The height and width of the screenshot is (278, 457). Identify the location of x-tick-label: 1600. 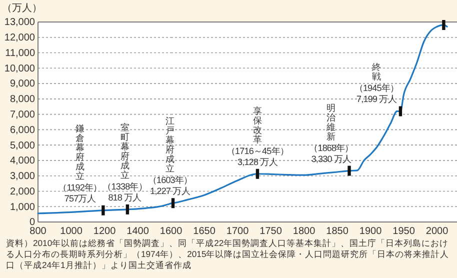
(171, 232).